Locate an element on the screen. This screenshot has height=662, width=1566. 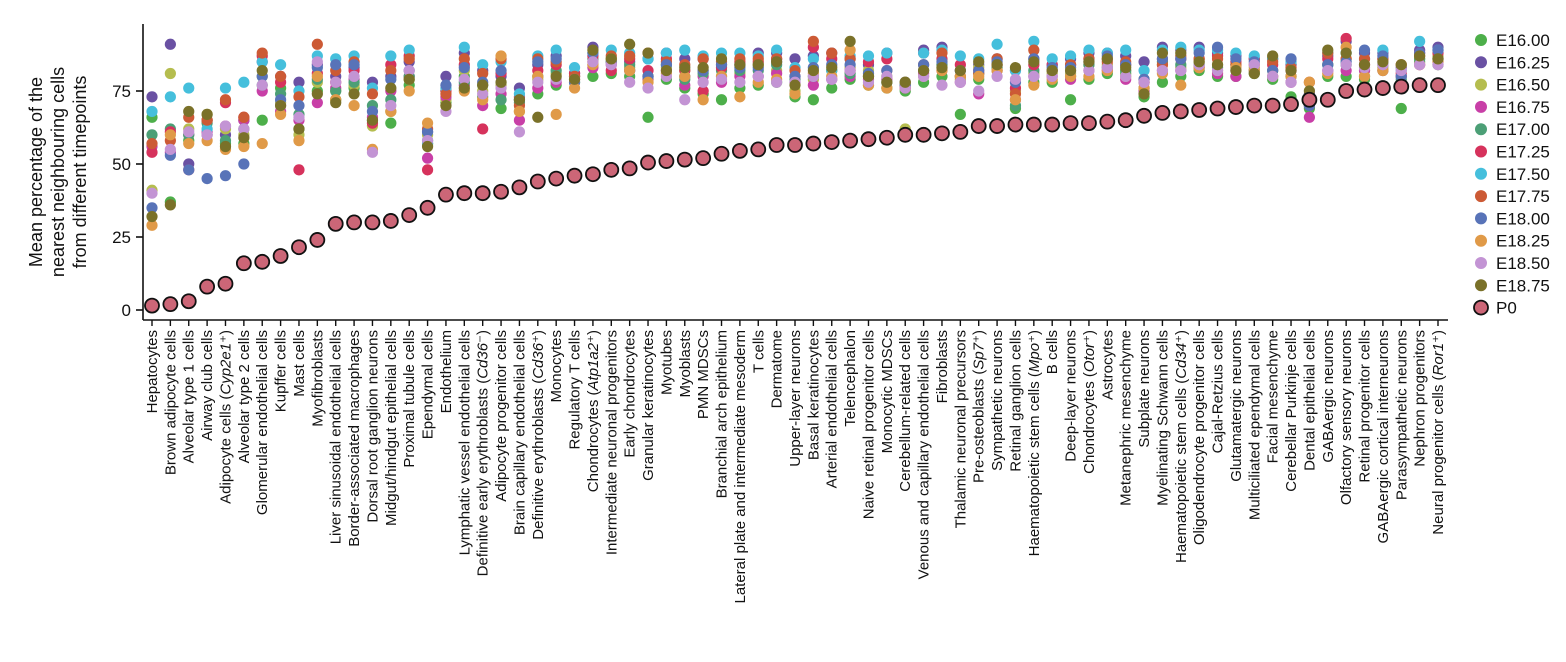
y-tick-label: 75 is located at coordinates (121, 91).